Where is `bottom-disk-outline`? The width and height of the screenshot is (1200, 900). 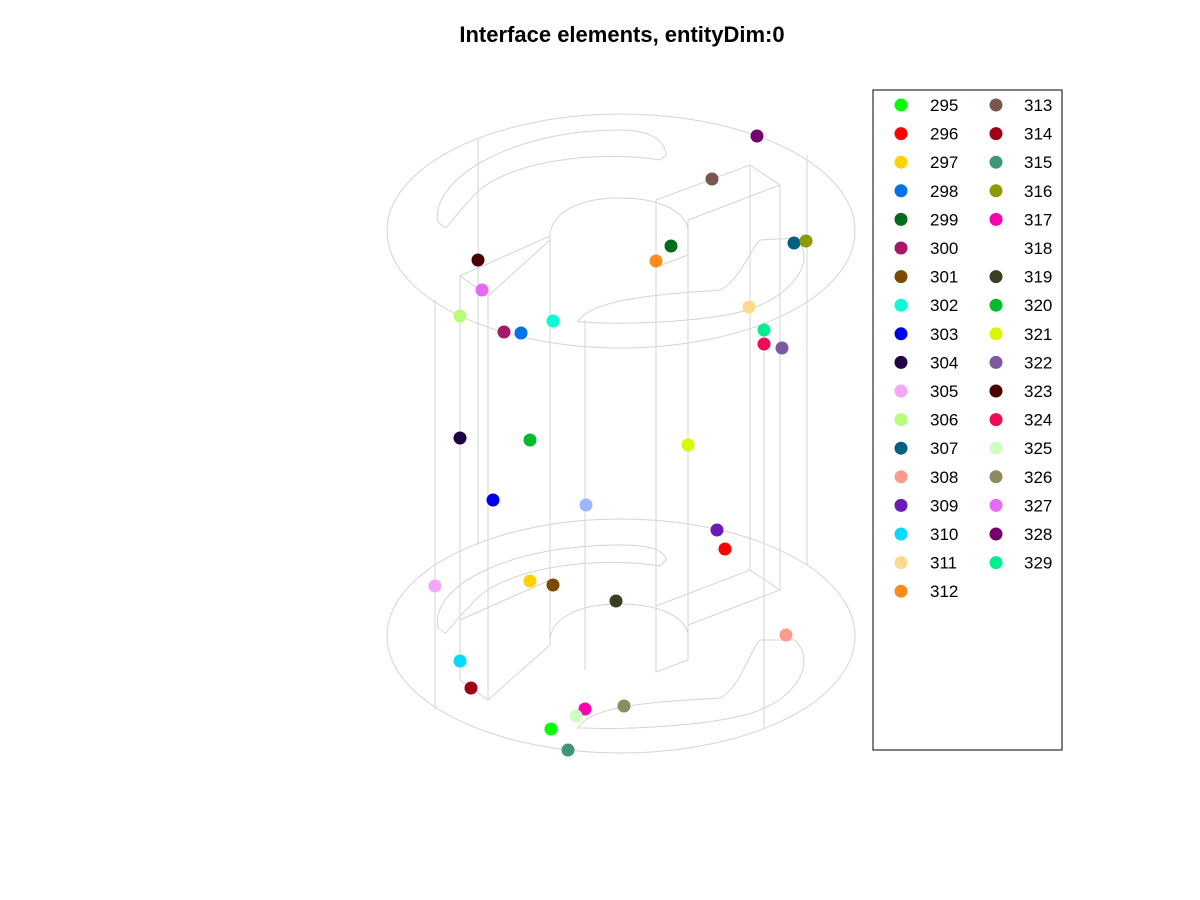
bottom-disk-outline is located at coordinates (621, 636).